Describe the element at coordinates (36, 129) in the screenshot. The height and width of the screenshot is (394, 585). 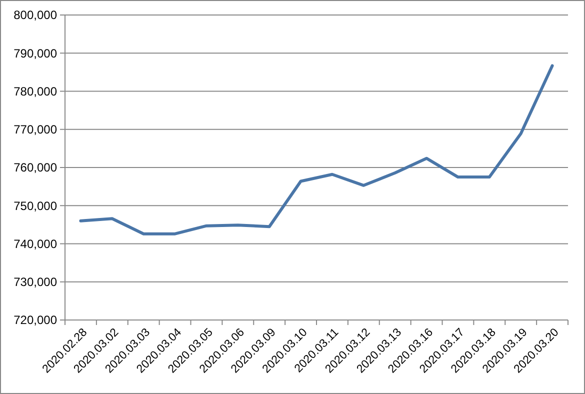
I see `y-tick-label: 770,000` at that location.